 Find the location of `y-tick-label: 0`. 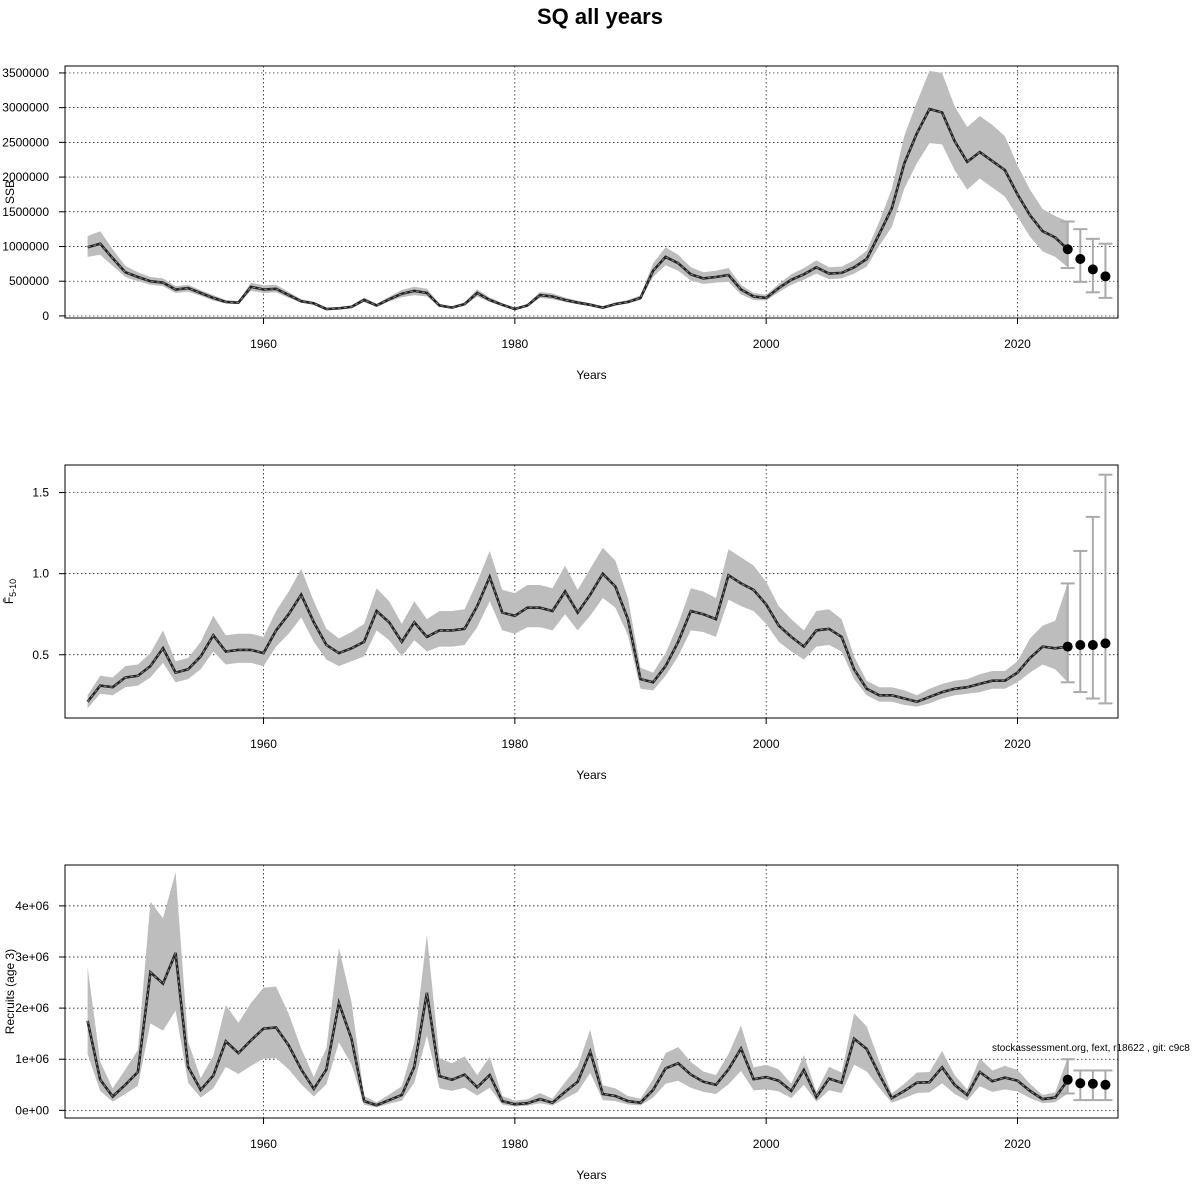

y-tick-label: 0 is located at coordinates (45, 316).